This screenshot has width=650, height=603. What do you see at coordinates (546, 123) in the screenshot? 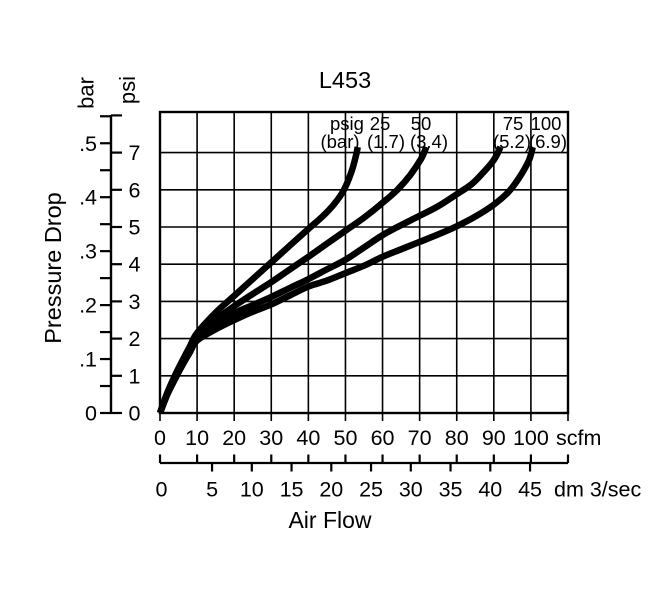
I see `series-psig-label-100: 100` at bounding box center [546, 123].